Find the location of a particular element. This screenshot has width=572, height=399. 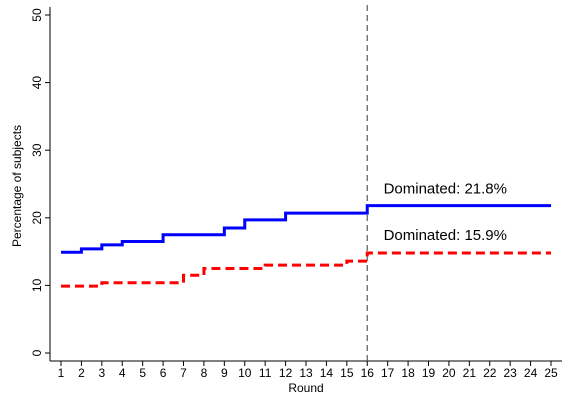

x-tick-label: 6 is located at coordinates (163, 373).